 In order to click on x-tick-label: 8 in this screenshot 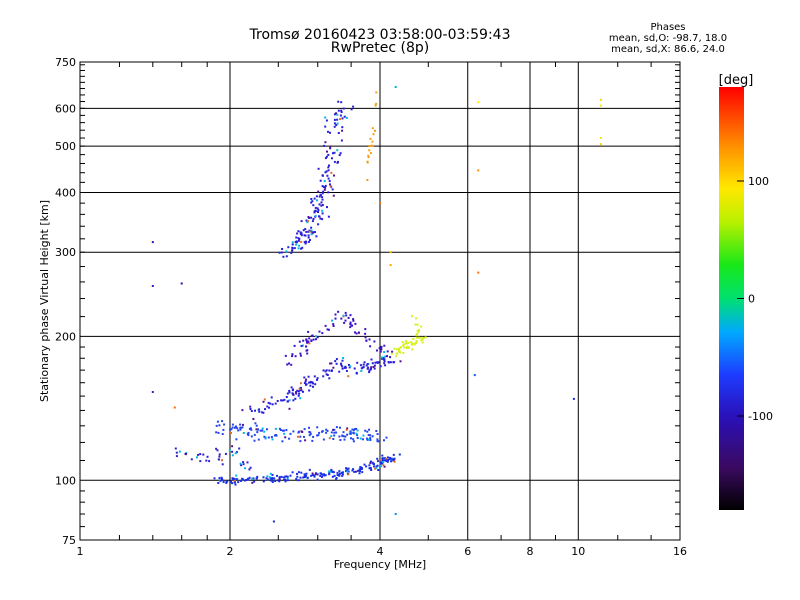, I will do `click(530, 551)`.